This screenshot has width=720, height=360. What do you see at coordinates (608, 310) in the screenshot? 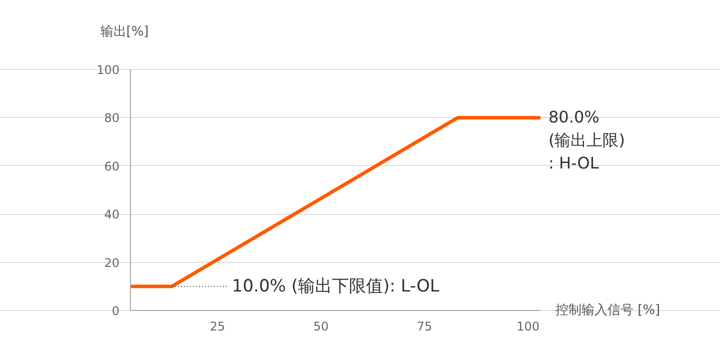
I see `x-axis-title: 控制输入信号 [%]` at bounding box center [608, 310].